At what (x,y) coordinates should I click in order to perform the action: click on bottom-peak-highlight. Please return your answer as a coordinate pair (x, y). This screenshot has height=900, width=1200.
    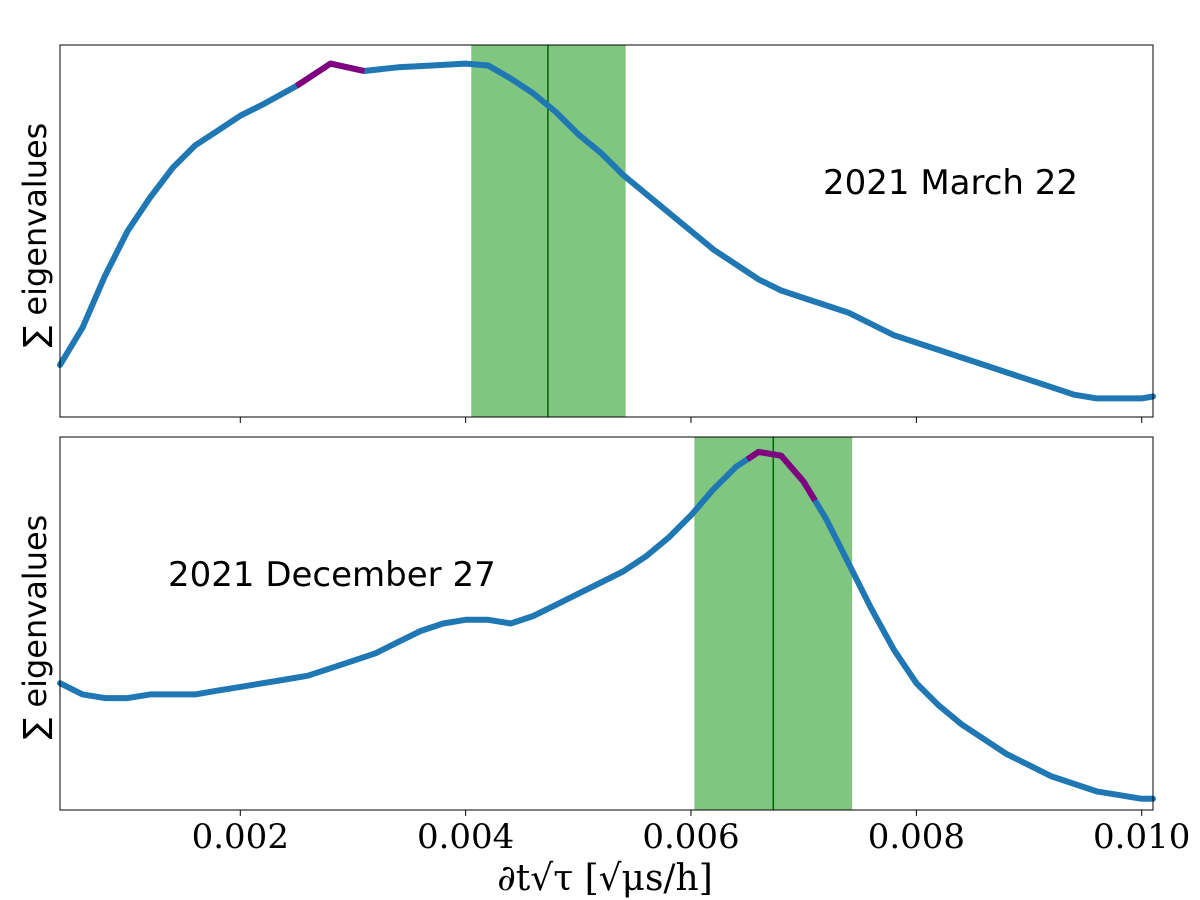
    Looking at the image, I should click on (781, 475).